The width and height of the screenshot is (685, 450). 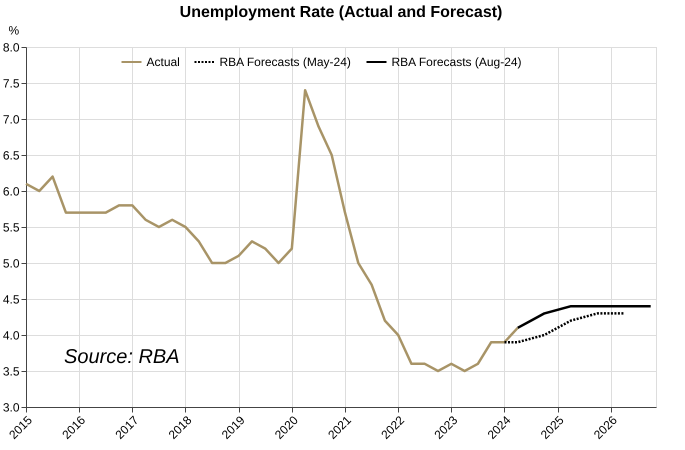 What do you see at coordinates (11, 119) in the screenshot?
I see `y-tick-label: 7.0` at bounding box center [11, 119].